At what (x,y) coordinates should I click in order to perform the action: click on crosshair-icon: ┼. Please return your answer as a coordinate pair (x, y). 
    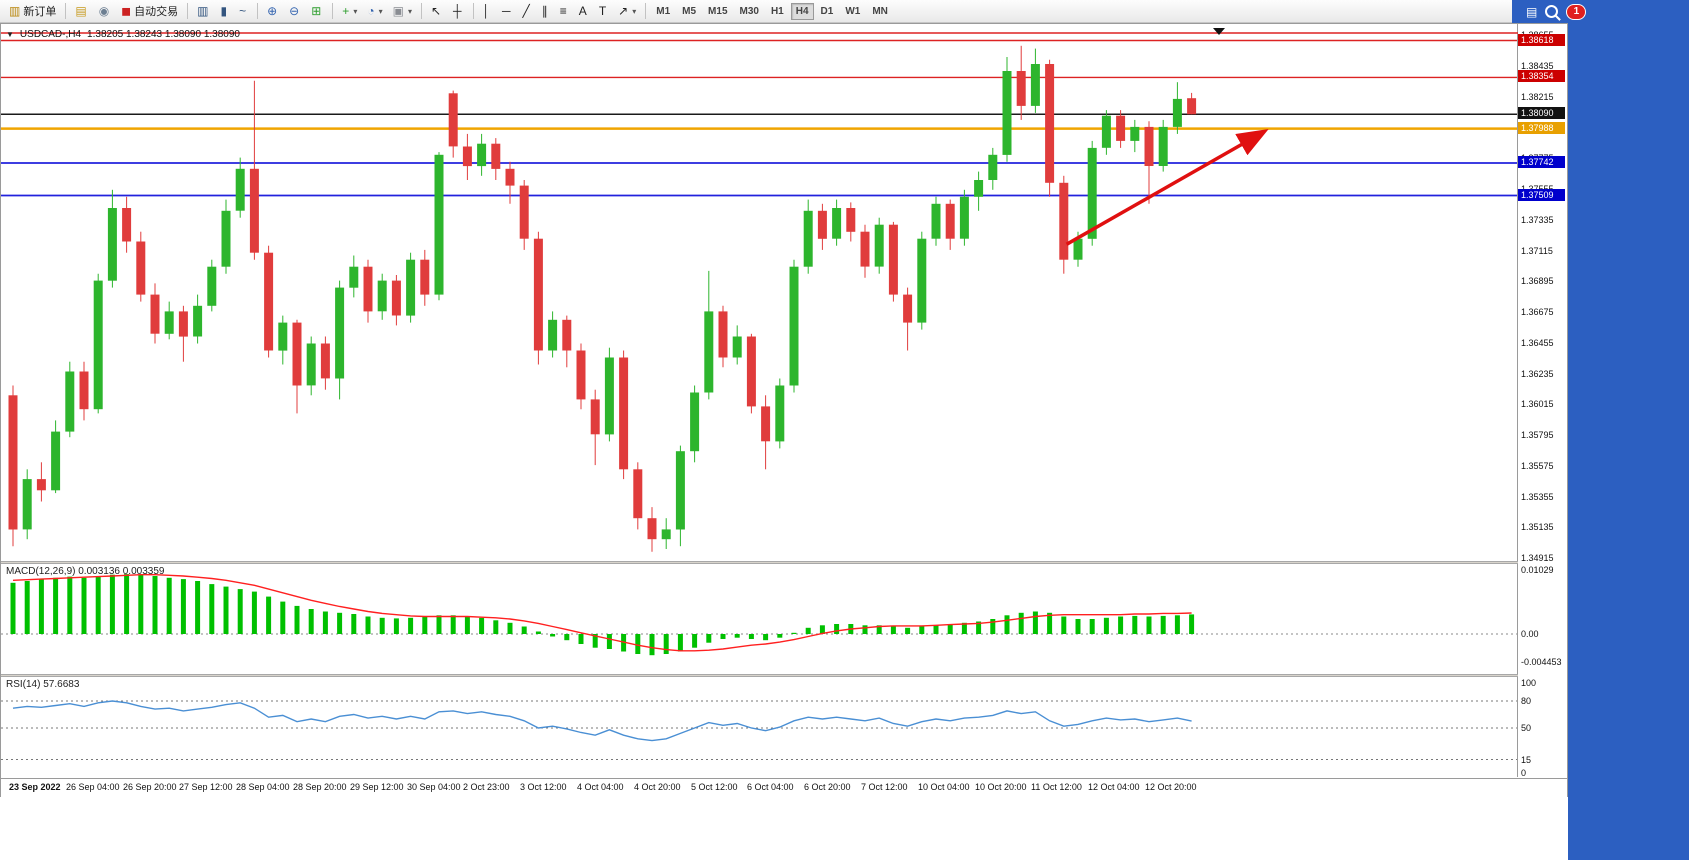
    Looking at the image, I should click on (457, 11).